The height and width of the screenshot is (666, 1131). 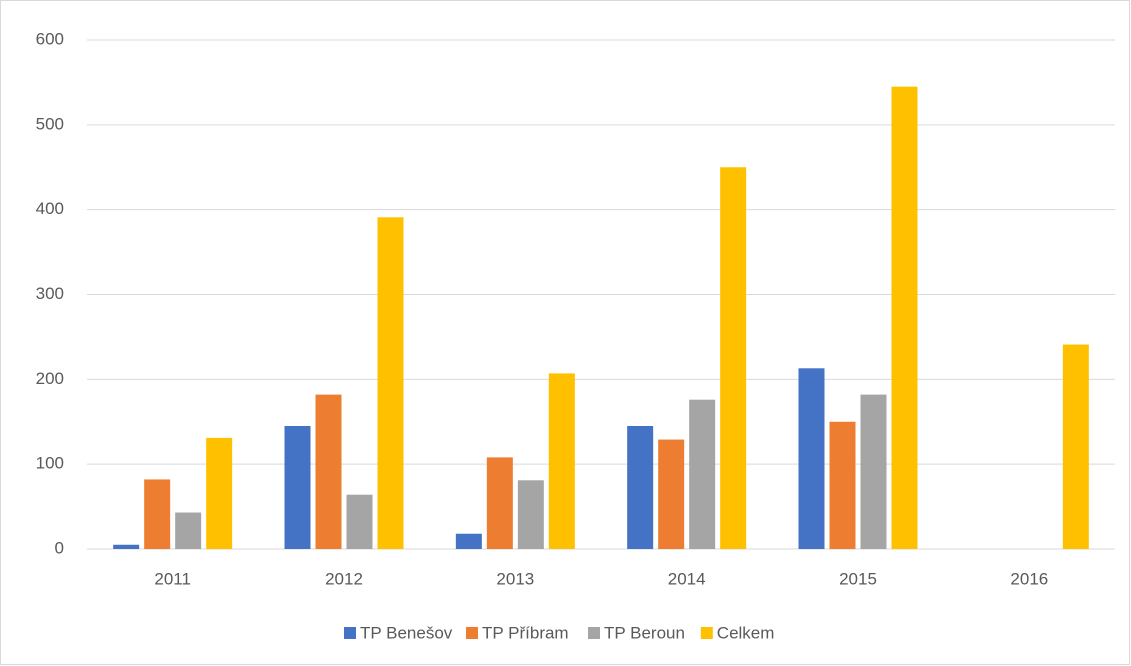 What do you see at coordinates (344, 578) in the screenshot?
I see `x-tick-label: 2012` at bounding box center [344, 578].